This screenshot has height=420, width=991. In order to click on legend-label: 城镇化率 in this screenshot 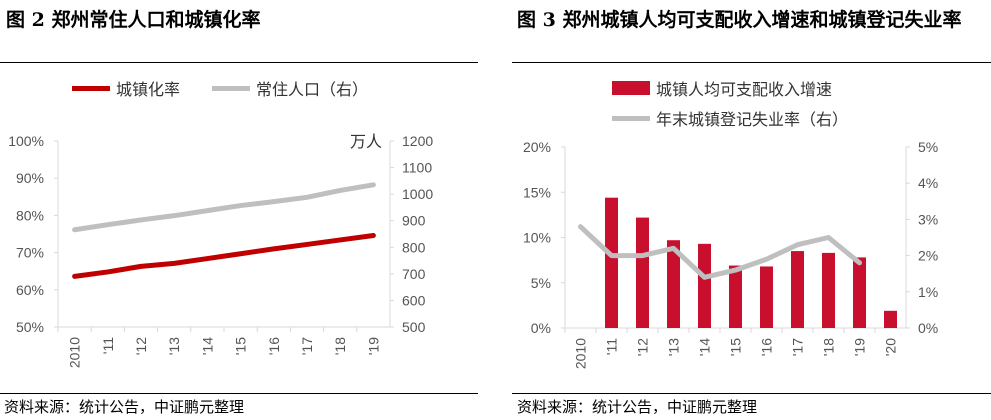, I will do `click(148, 90)`.